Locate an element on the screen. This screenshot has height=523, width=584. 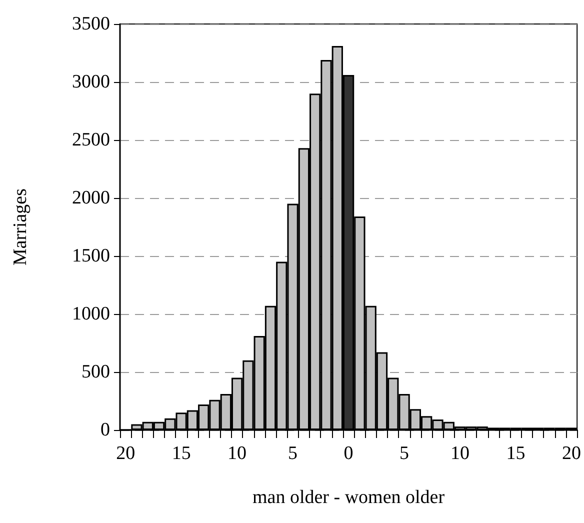
y-tick-label: 1000 is located at coordinates (91, 314).